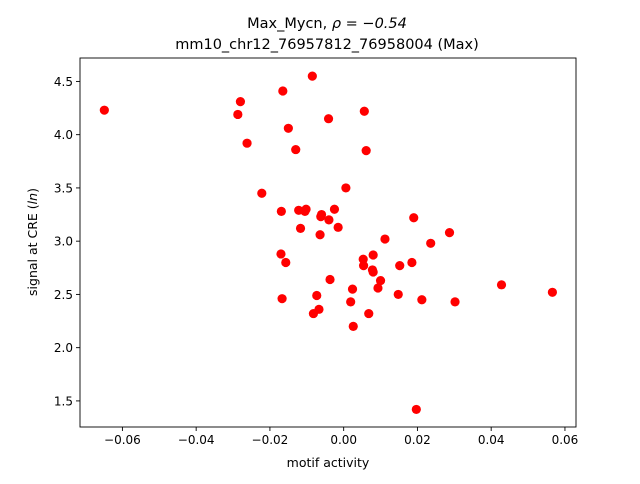 Image resolution: width=640 pixels, height=484 pixels. I want to click on x-axis-label: motif activity, so click(328, 462).